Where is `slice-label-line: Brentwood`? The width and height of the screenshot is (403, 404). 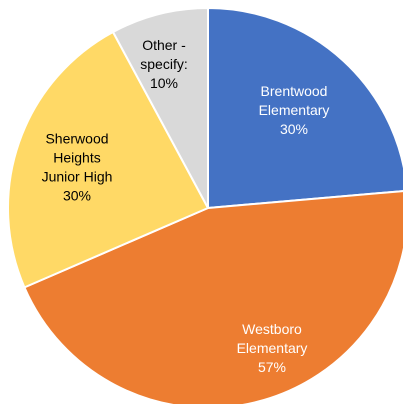 slice-label-line: Brentwood is located at coordinates (294, 91).